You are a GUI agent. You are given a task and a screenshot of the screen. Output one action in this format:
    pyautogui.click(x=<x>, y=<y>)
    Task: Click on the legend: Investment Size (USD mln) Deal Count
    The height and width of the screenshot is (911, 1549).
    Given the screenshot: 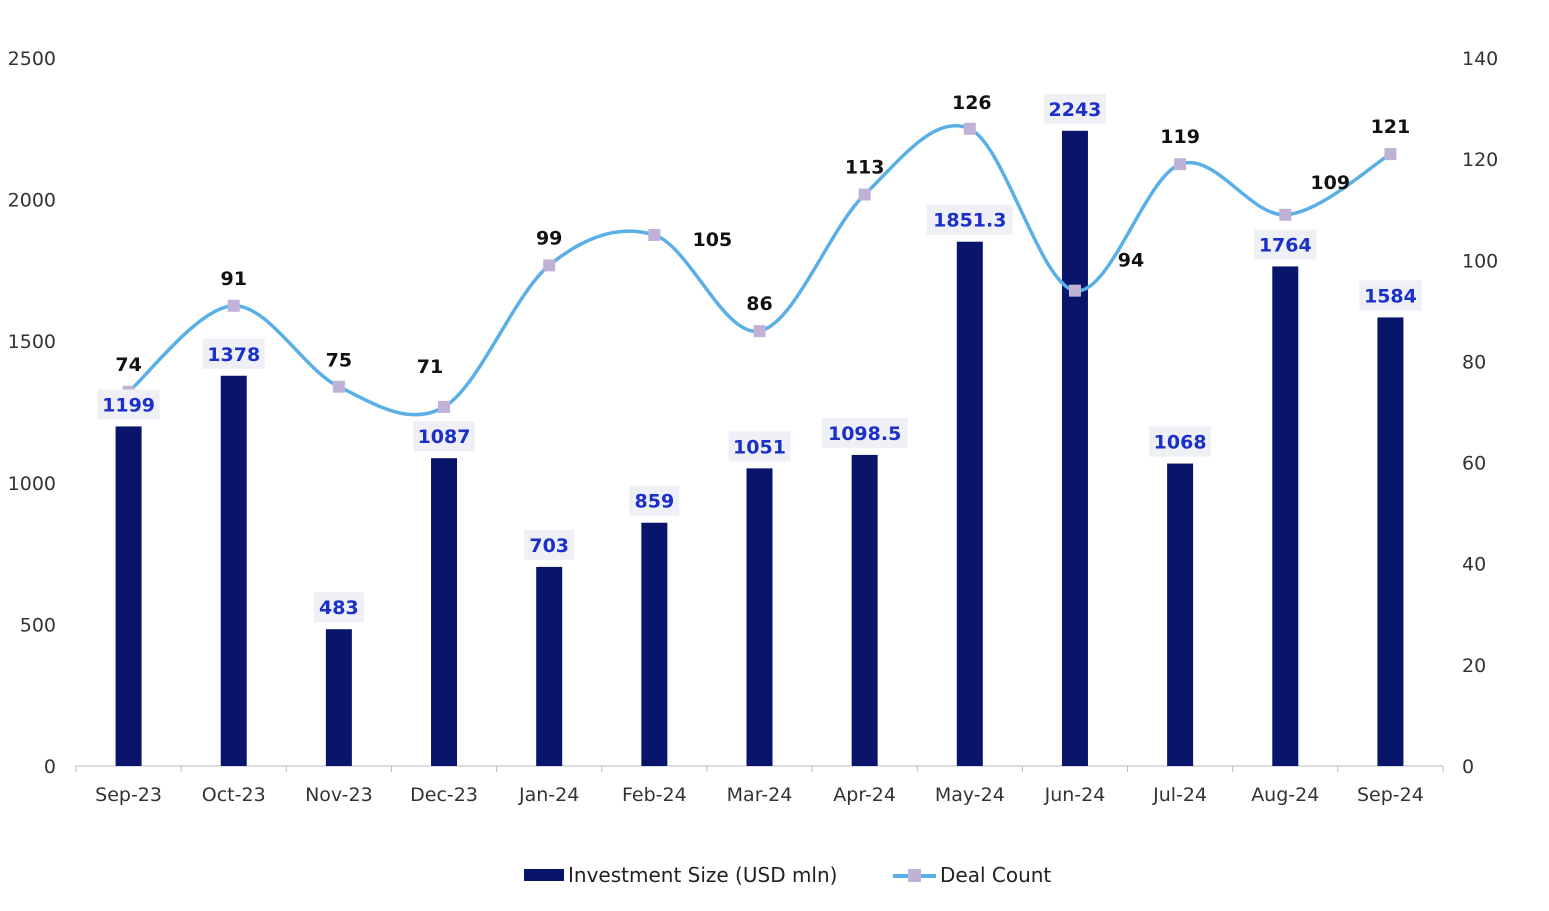 What is the action you would take?
    pyautogui.click(x=787, y=875)
    